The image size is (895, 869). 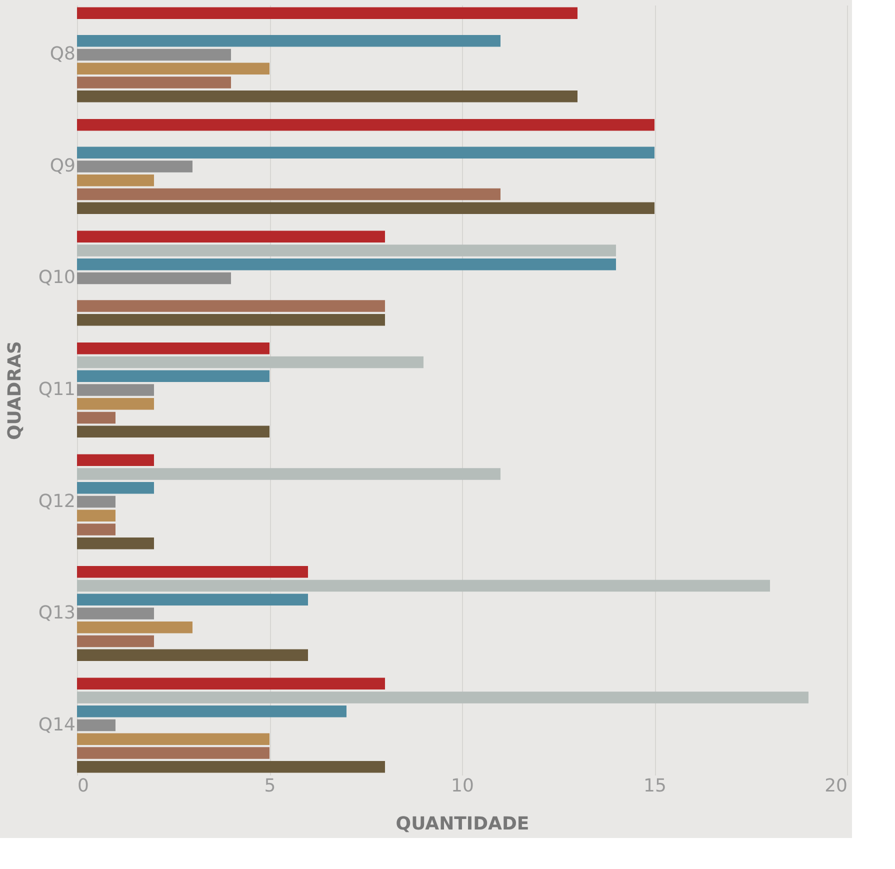 What do you see at coordinates (57, 501) in the screenshot?
I see `y-tick-label: Q12` at bounding box center [57, 501].